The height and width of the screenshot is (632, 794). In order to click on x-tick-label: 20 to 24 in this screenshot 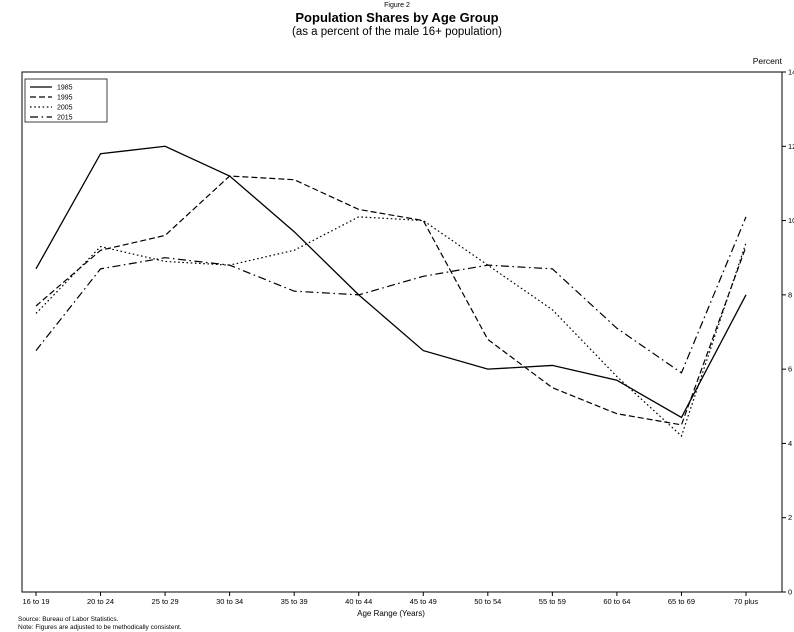, I will do `click(100, 601)`.